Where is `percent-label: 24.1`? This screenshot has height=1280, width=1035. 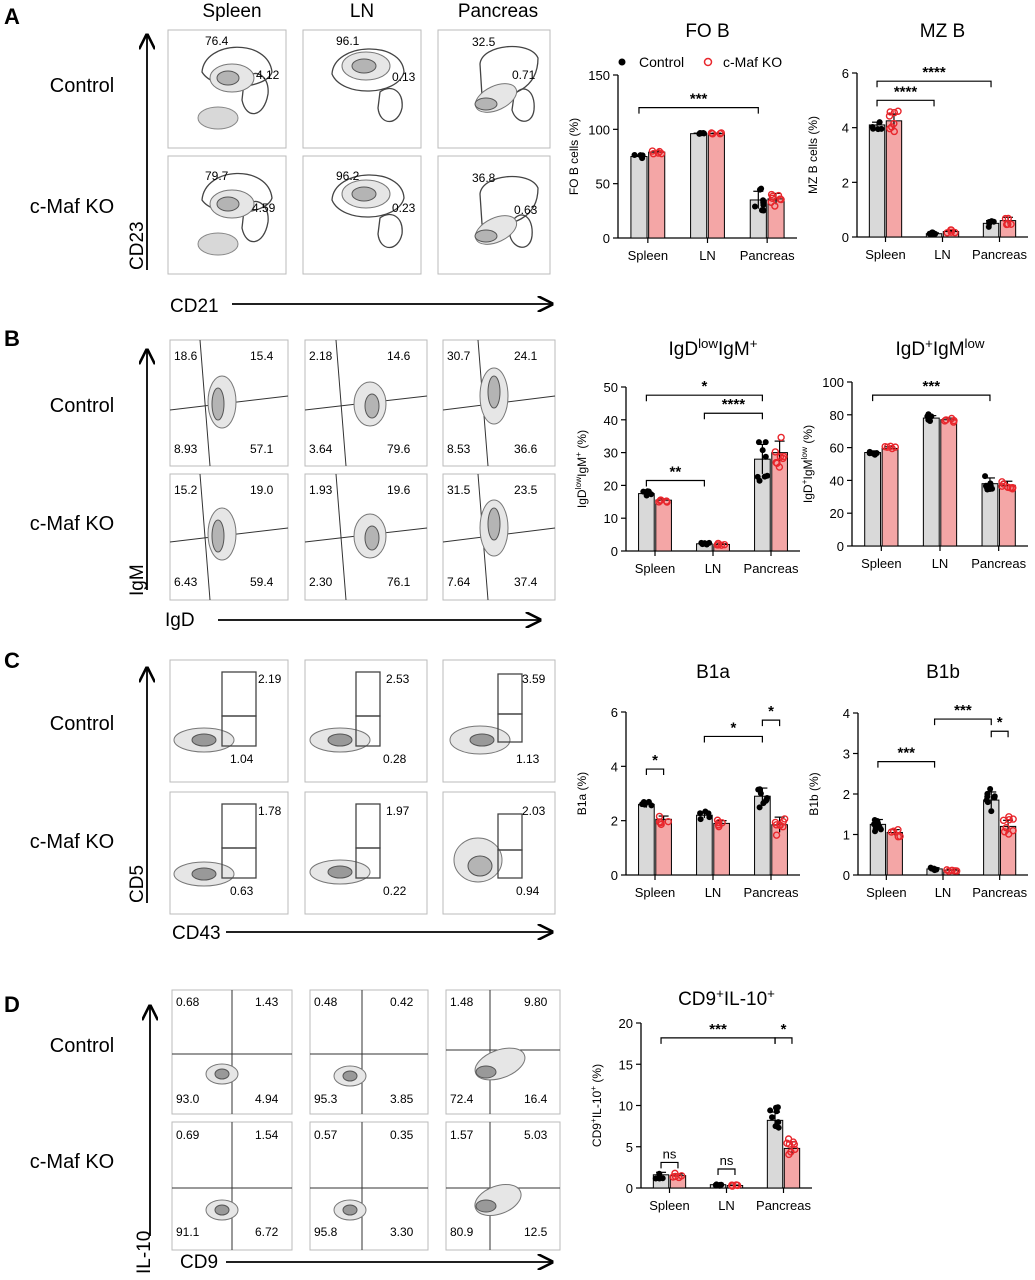 percent-label: 24.1 is located at coordinates (526, 356).